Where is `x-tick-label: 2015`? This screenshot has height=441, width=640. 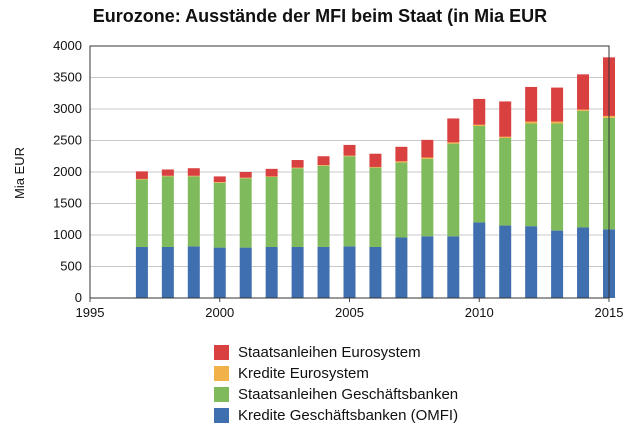
x-tick-label: 2015 is located at coordinates (609, 312).